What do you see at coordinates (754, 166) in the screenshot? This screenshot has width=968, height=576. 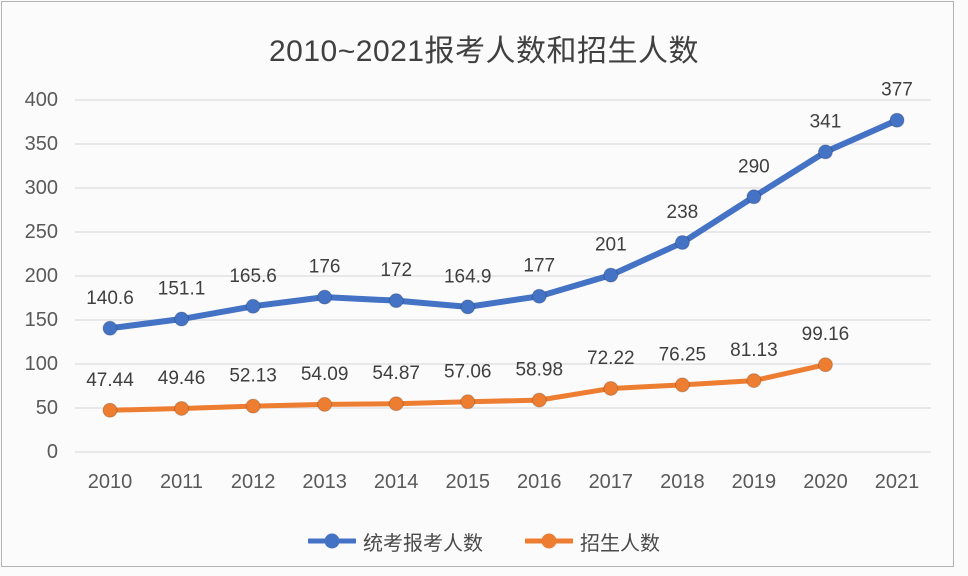 I see `data-point-label: 290` at bounding box center [754, 166].